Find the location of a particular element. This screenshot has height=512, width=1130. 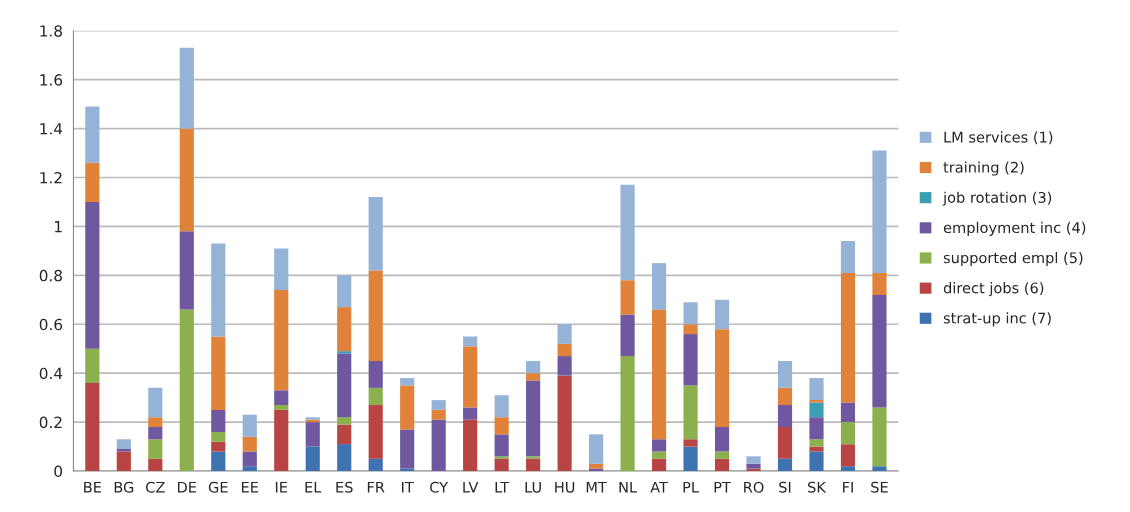

y-tick-label: 1.6 is located at coordinates (51, 80).